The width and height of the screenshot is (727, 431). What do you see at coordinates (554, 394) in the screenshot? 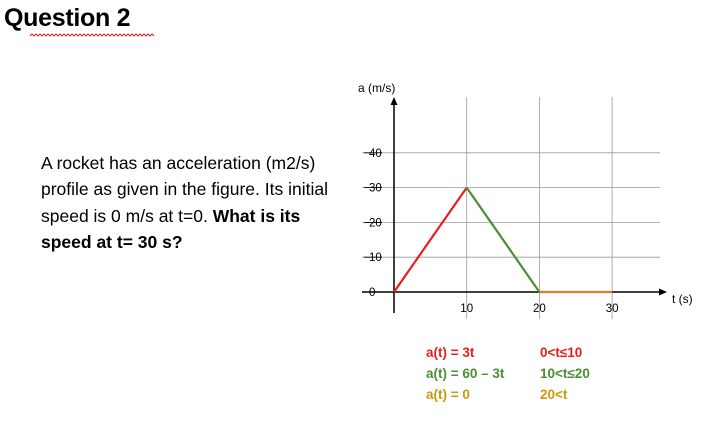
I see `legend-range-3: 20<t` at bounding box center [554, 394].